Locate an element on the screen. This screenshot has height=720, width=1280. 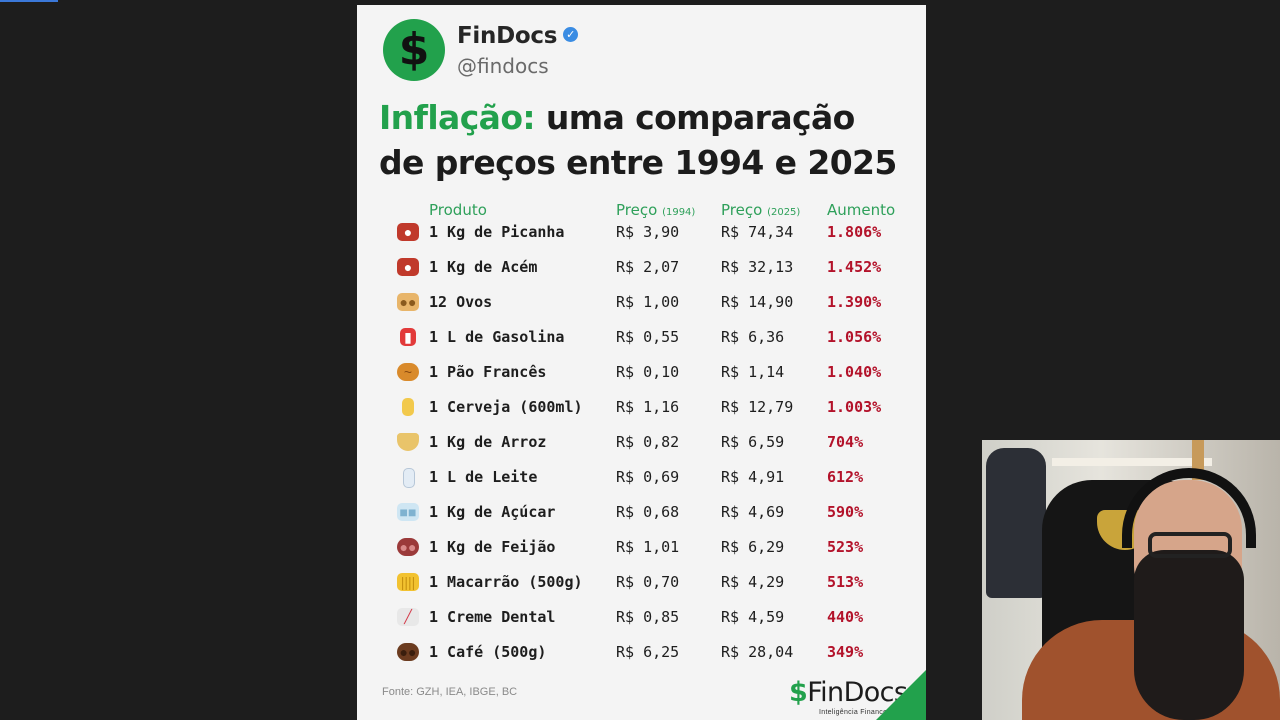
increase-percent: 523% is located at coordinates (845, 547).